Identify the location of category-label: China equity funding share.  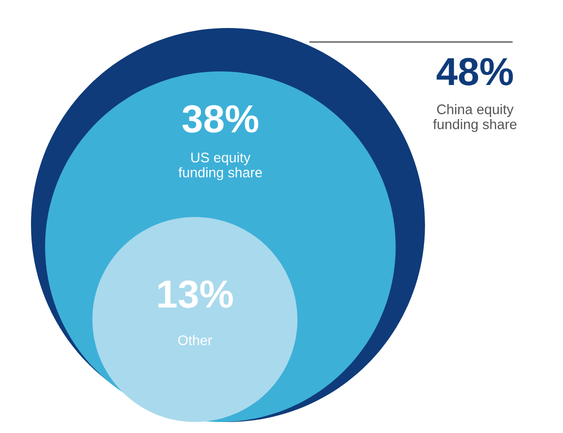
(474, 118).